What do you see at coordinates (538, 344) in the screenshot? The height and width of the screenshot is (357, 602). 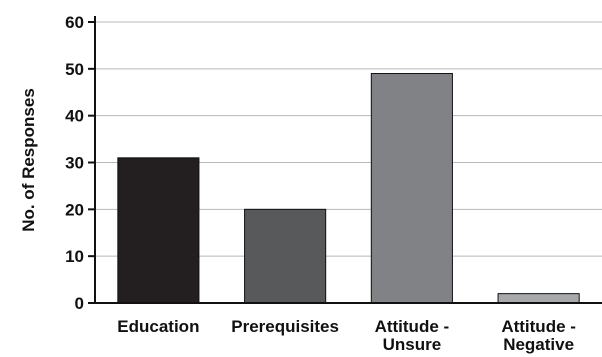 I see `category-label-line: Negative` at bounding box center [538, 344].